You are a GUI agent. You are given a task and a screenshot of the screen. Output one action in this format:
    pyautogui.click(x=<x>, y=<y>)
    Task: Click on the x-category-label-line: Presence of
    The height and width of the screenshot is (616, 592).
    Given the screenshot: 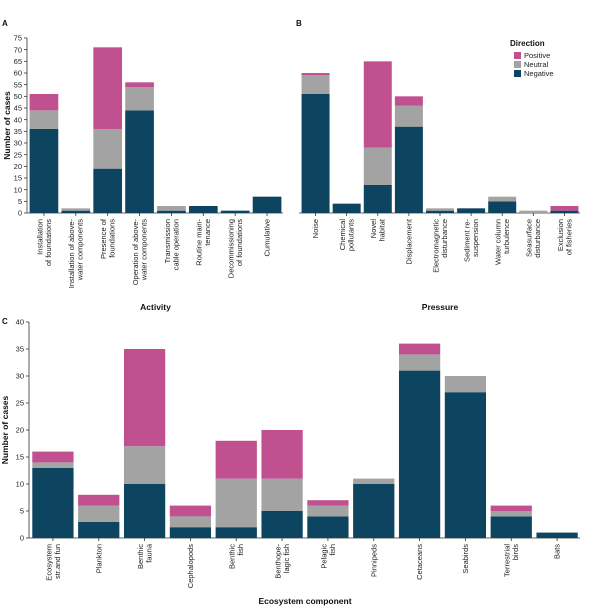 What is the action you would take?
    pyautogui.click(x=103, y=238)
    